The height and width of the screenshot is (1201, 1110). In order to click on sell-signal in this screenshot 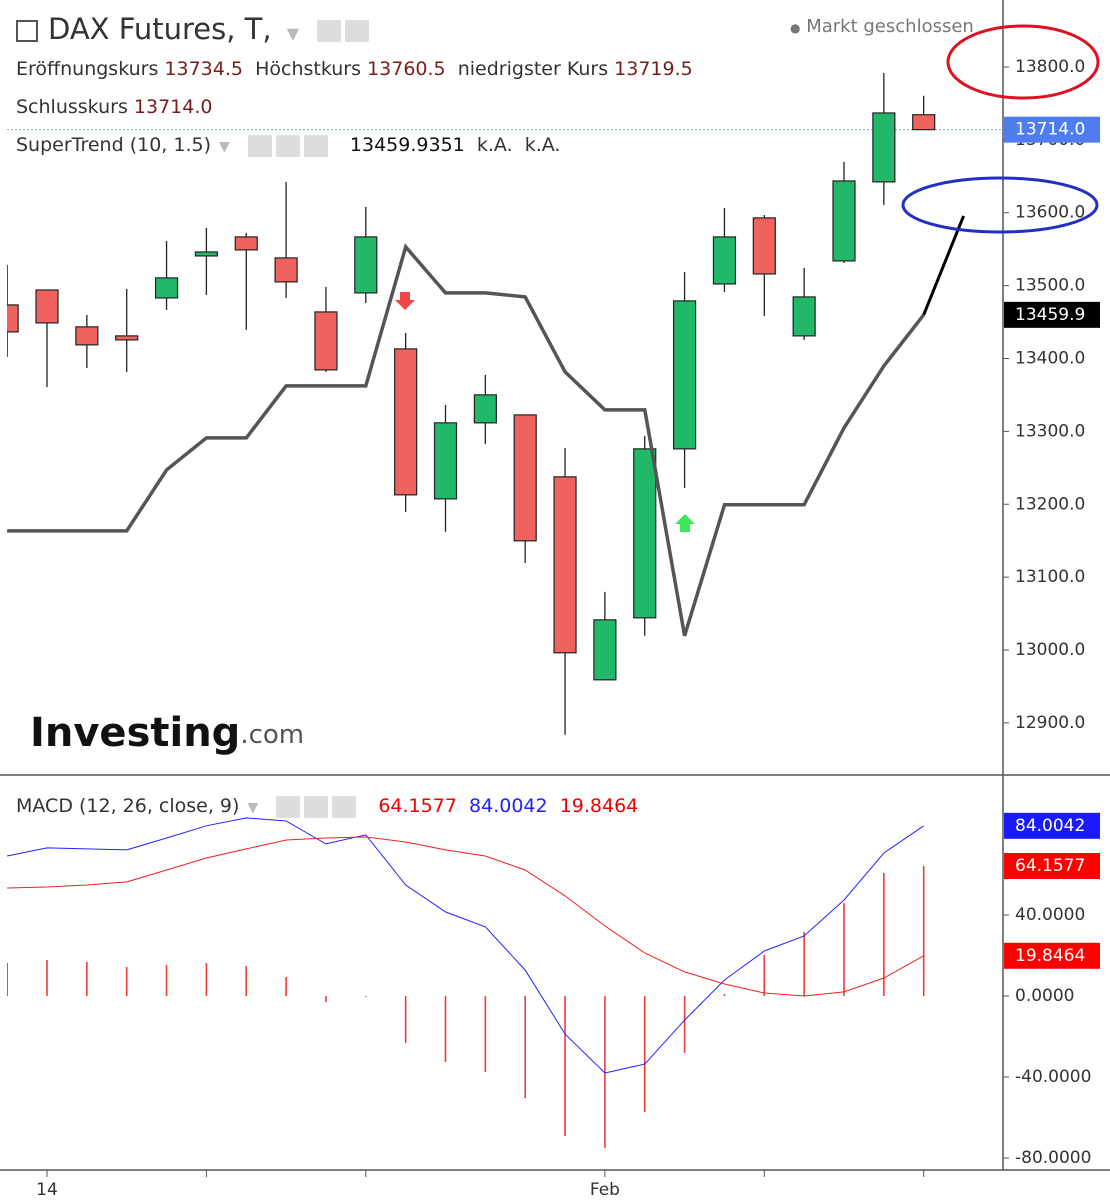, I will do `click(405, 301)`.